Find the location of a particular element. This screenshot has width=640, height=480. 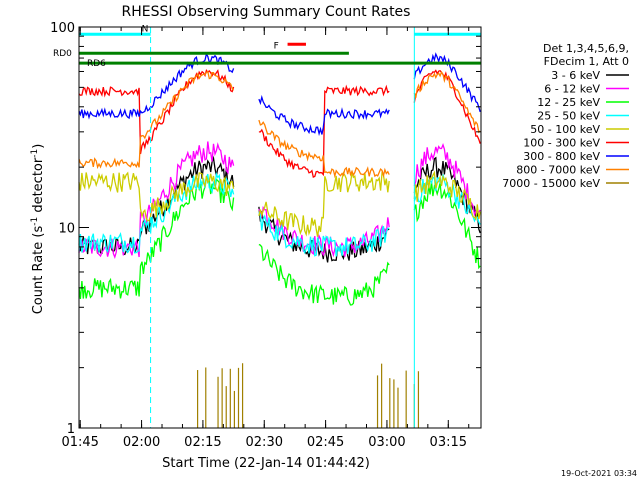

y-tick-label: 1 is located at coordinates (71, 429).